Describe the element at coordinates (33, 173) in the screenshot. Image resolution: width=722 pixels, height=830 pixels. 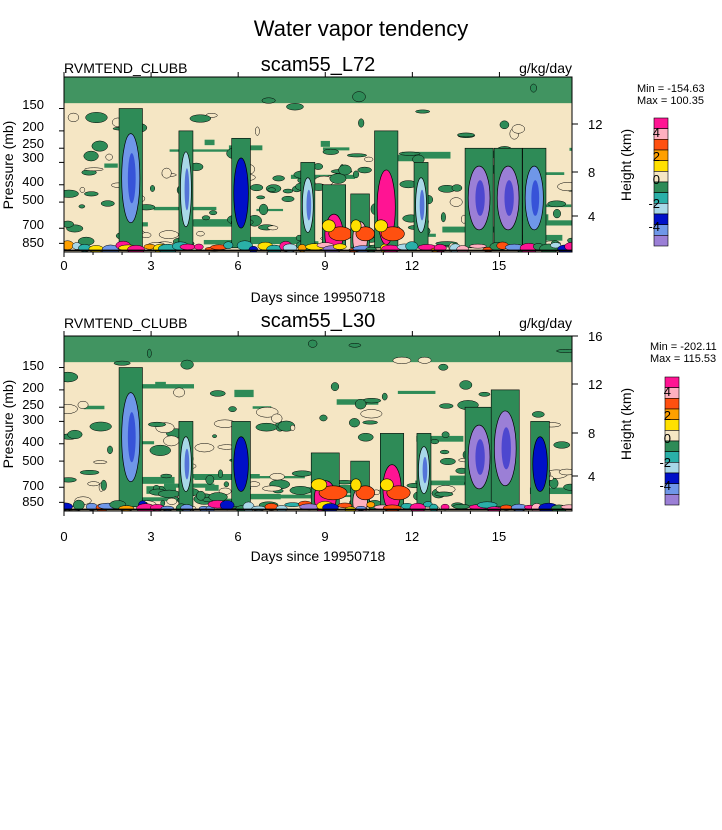
I see `top-pressure-axis: 150 200 250 300 400 500 700 850` at that location.